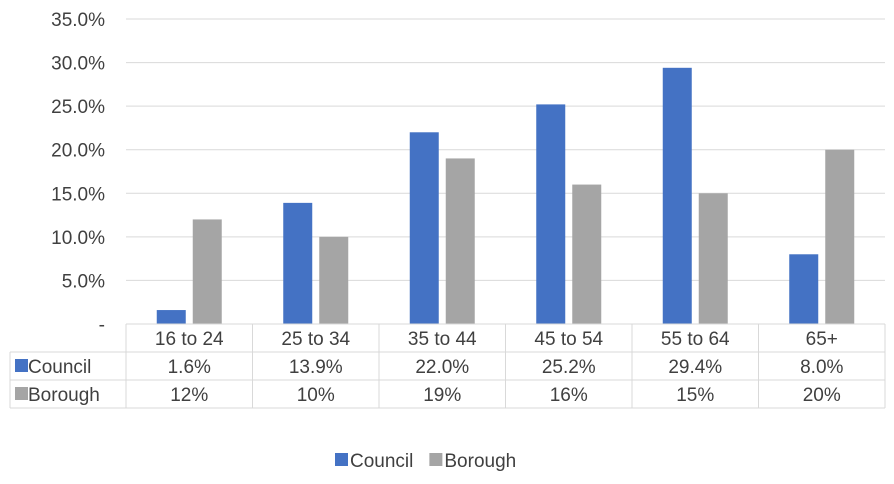 Image resolution: width=894 pixels, height=484 pixels. Describe the element at coordinates (822, 339) in the screenshot. I see `x-tick-label: 65+` at that location.